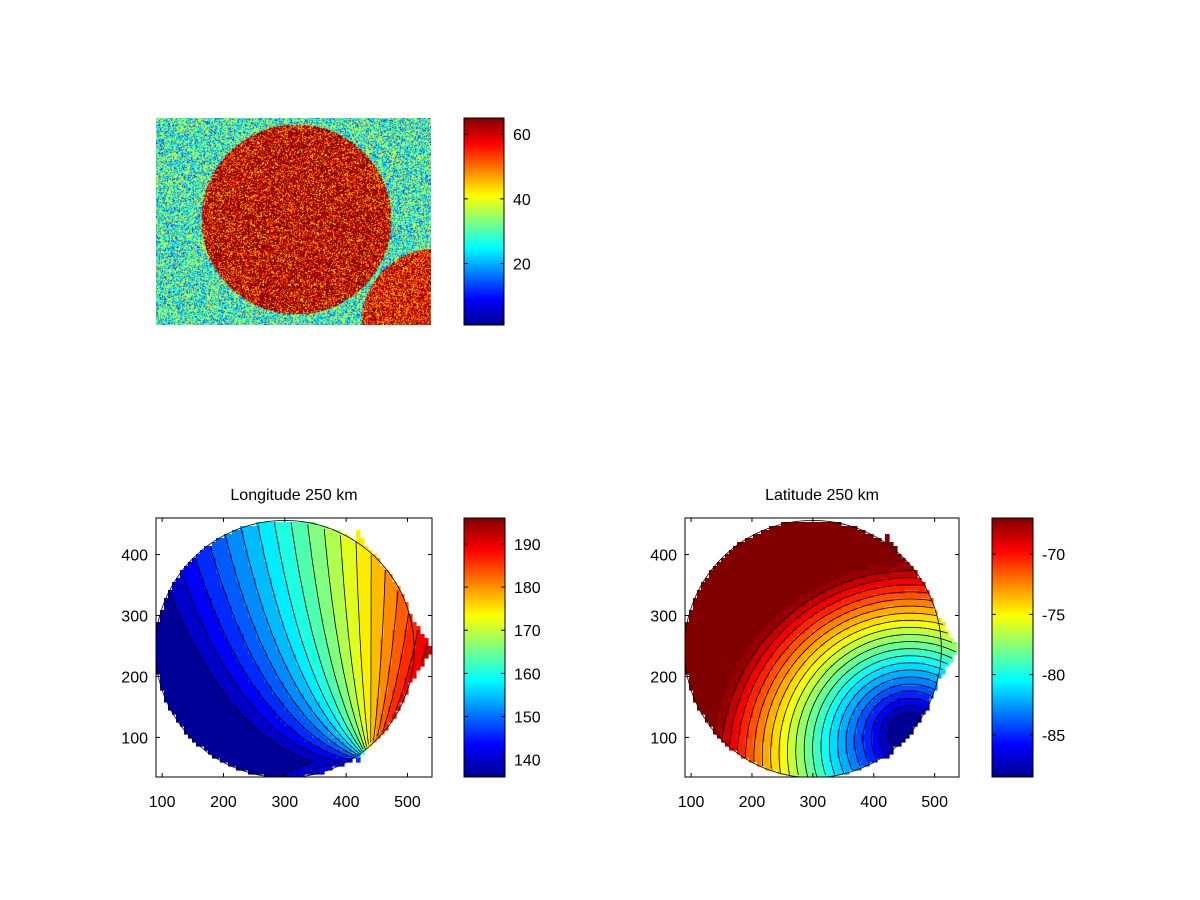 The width and height of the screenshot is (1200, 900). I want to click on latitude-ytick-label: 200, so click(663, 677).